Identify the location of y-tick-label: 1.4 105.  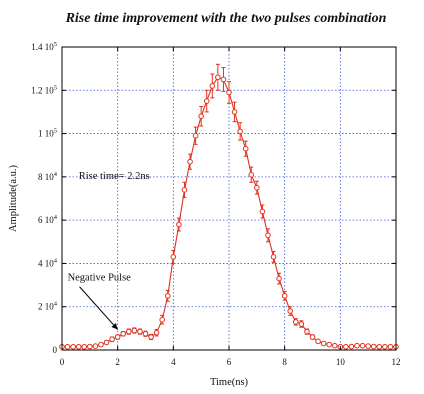
(44, 46).